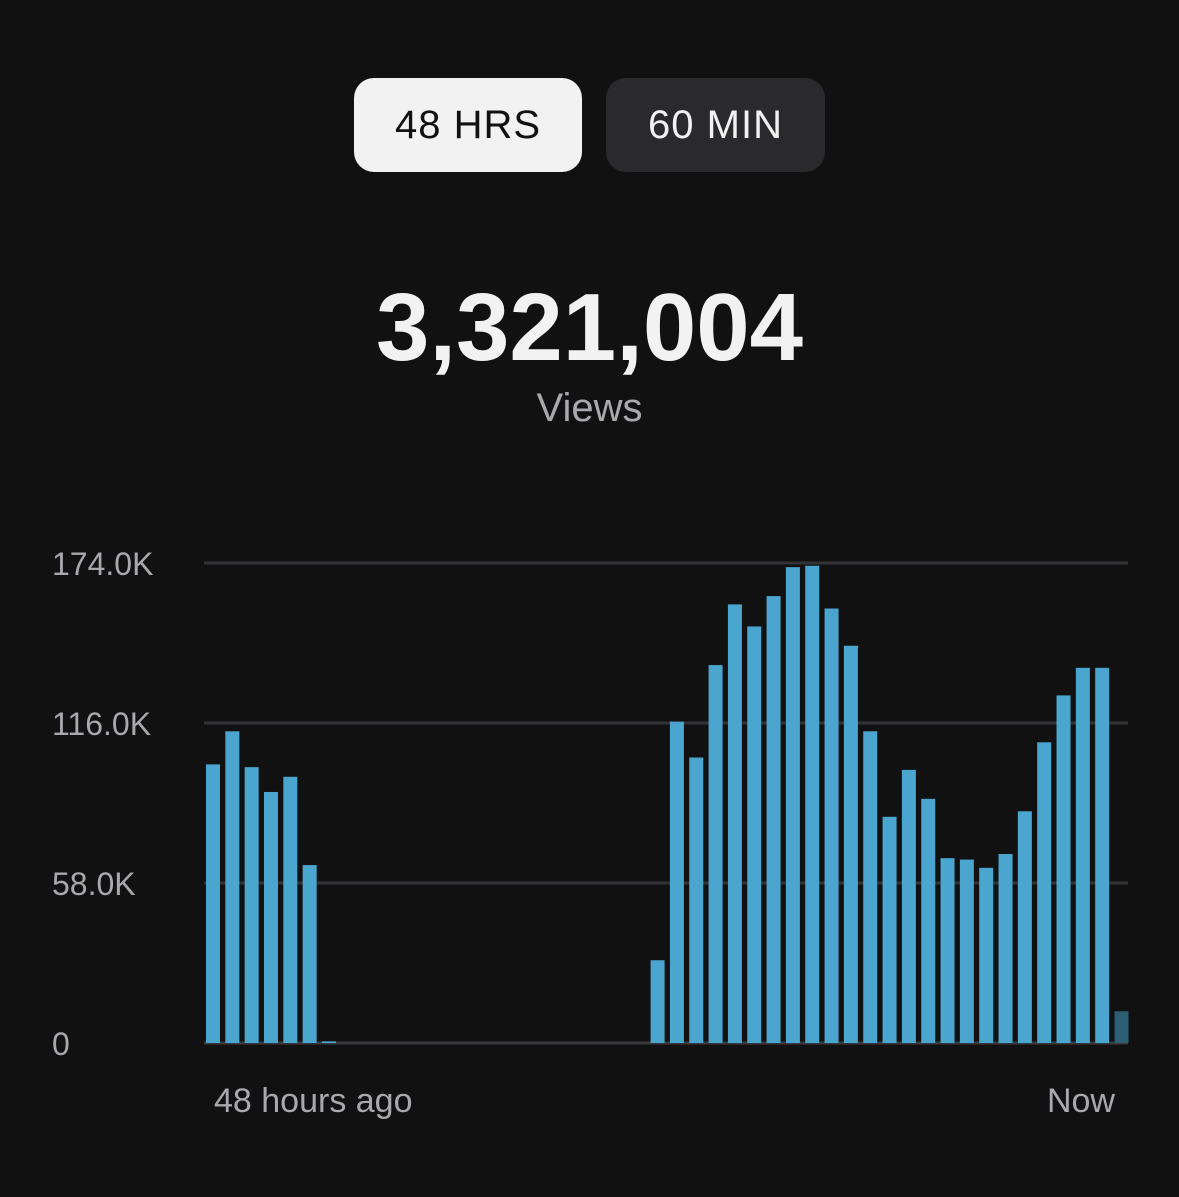  Describe the element at coordinates (589, 327) in the screenshot. I see `total-views-value: 3,321,004` at that location.